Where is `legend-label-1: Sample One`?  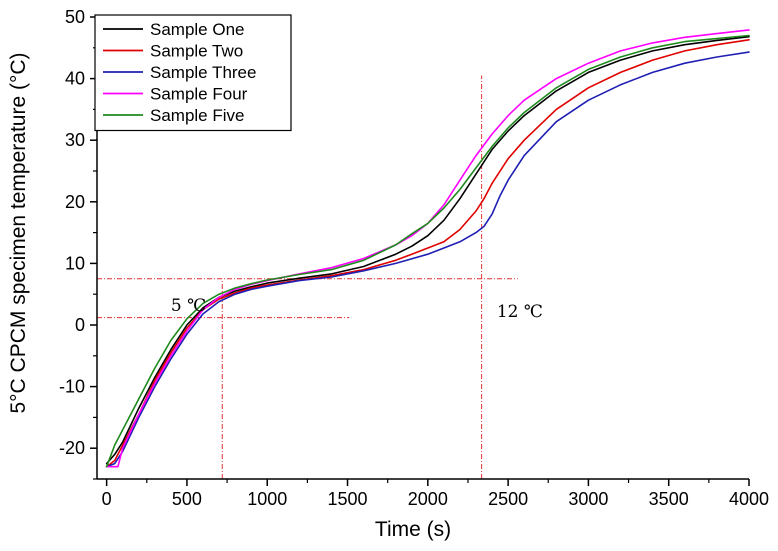 legend-label-1: Sample One is located at coordinates (197, 29).